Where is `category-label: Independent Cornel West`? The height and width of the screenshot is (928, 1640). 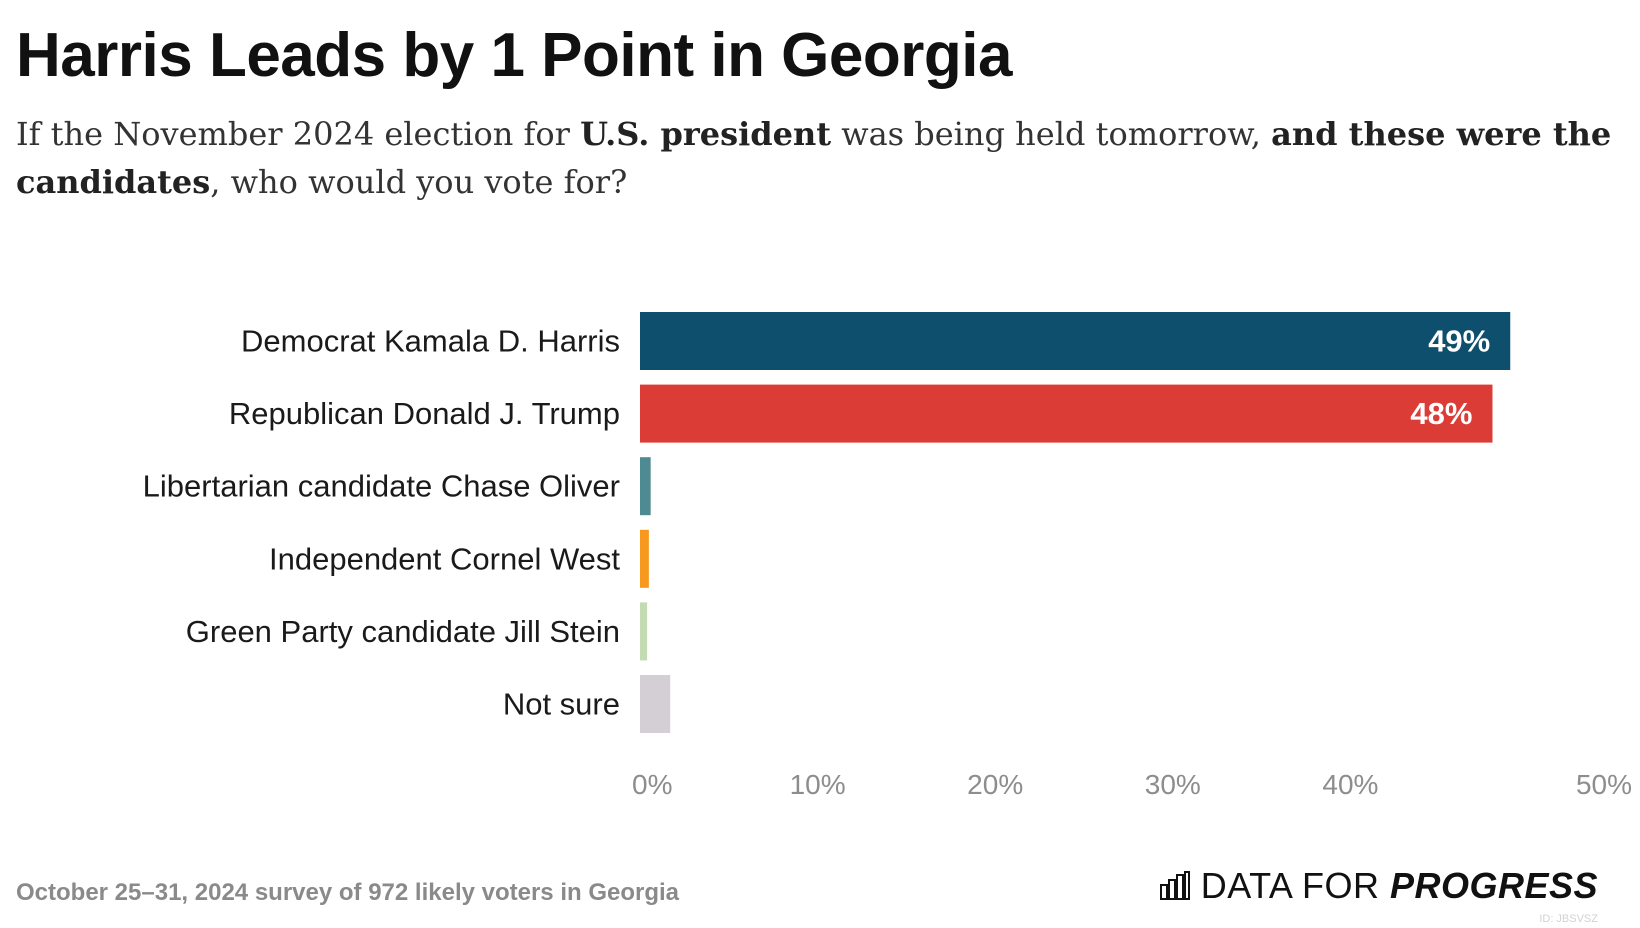
category-label: Independent Cornel West is located at coordinates (444, 558).